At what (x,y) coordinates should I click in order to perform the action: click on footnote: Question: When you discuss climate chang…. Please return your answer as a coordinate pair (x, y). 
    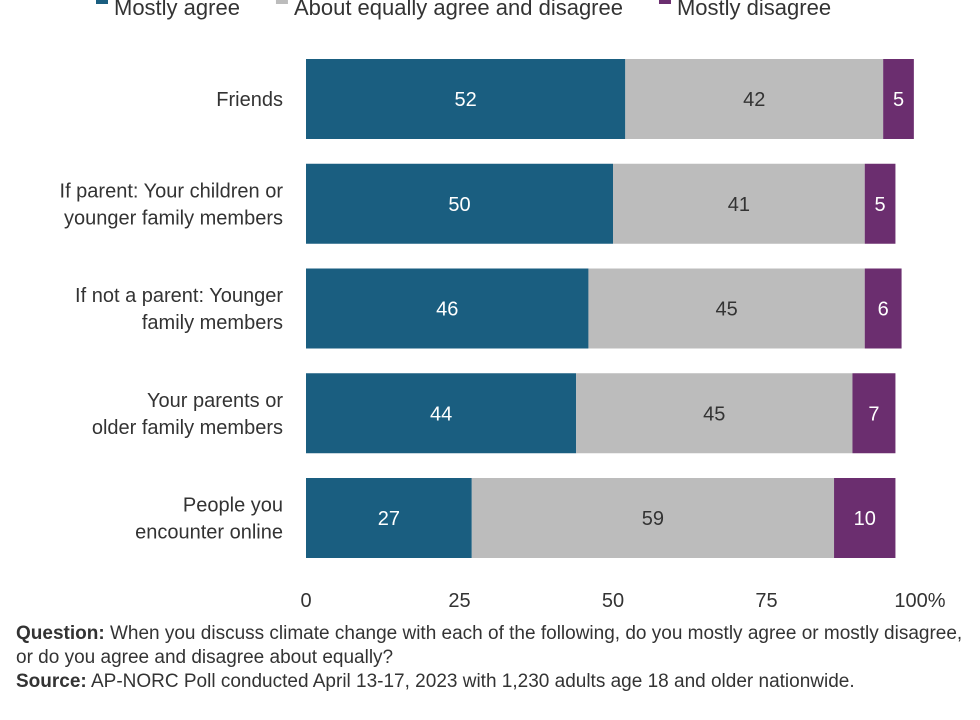
    Looking at the image, I should click on (491, 658).